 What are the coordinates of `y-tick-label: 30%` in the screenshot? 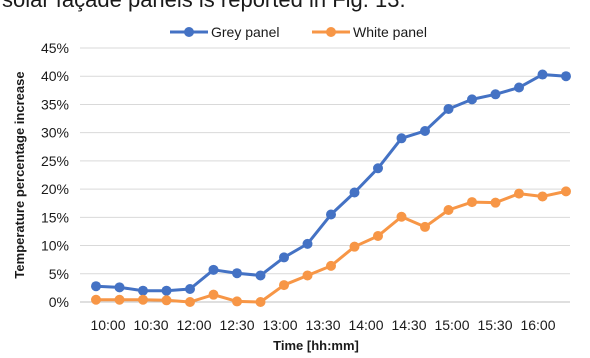 It's located at (55, 133).